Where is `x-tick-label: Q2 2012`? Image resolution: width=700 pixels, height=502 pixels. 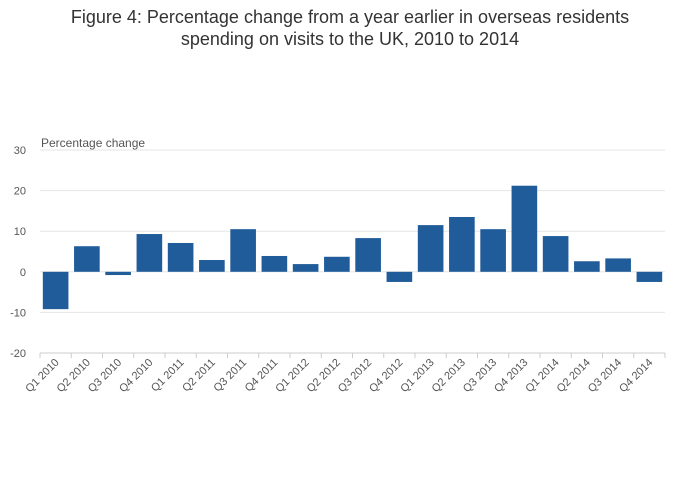 x-tick-label: Q2 2012 is located at coordinates (324, 376).